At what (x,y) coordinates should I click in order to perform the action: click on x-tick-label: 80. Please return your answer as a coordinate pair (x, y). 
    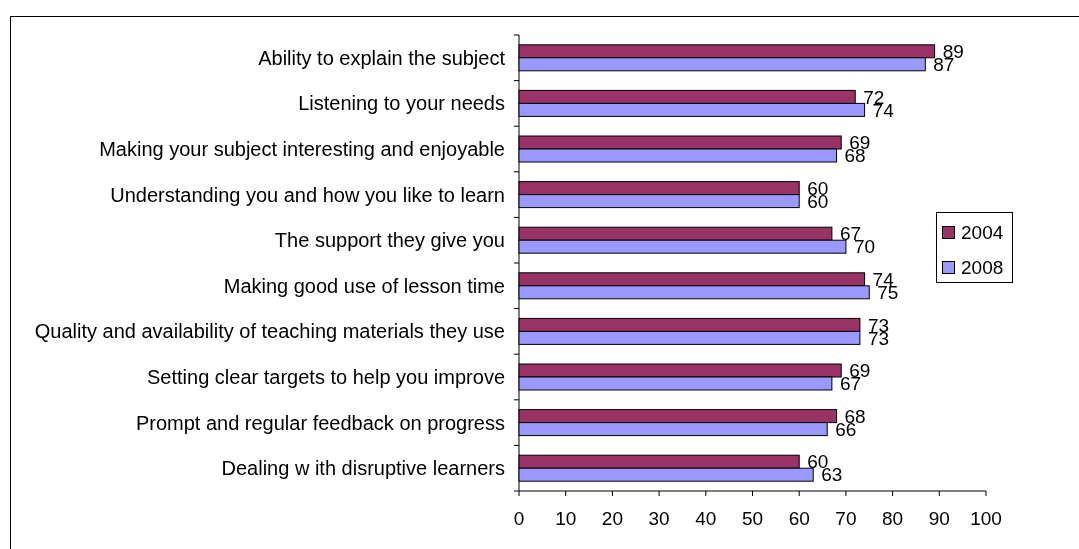
    Looking at the image, I should click on (893, 518).